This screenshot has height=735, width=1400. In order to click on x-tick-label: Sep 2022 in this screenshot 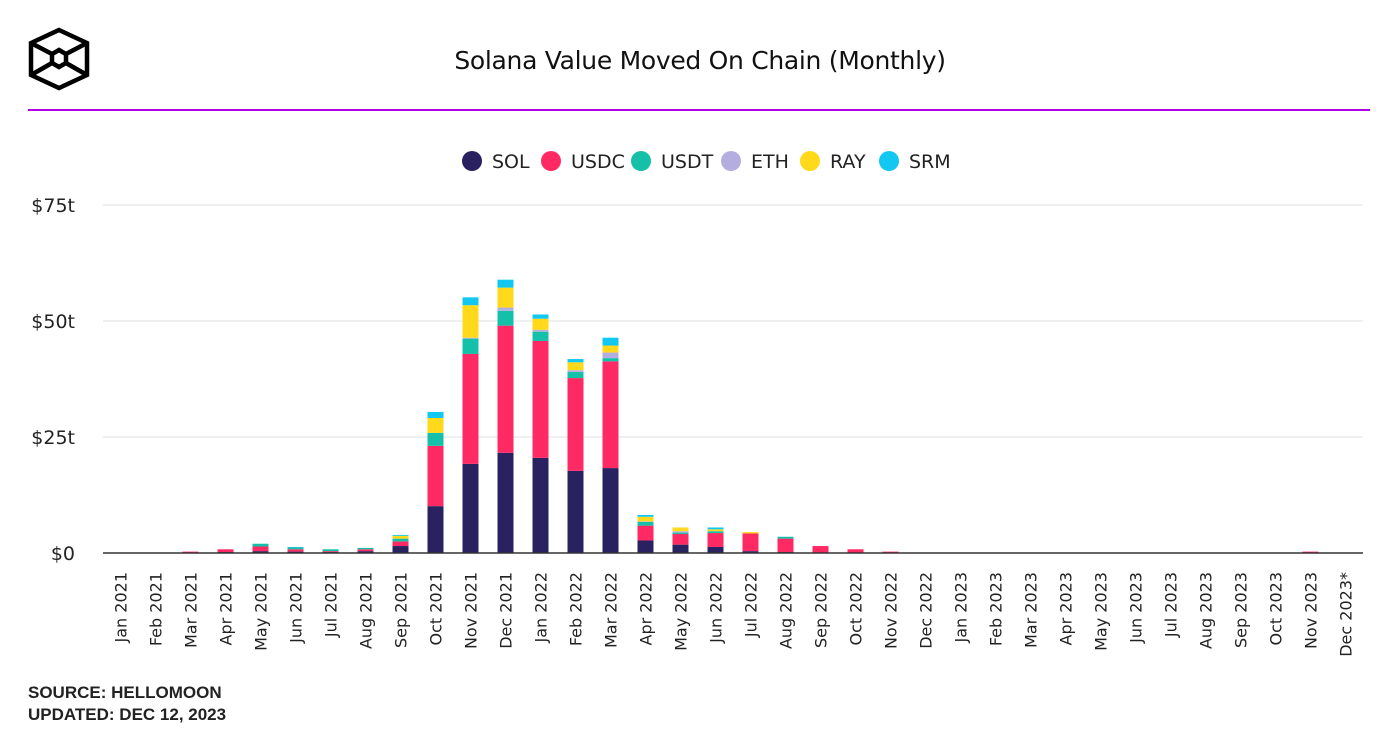, I will do `click(821, 610)`.